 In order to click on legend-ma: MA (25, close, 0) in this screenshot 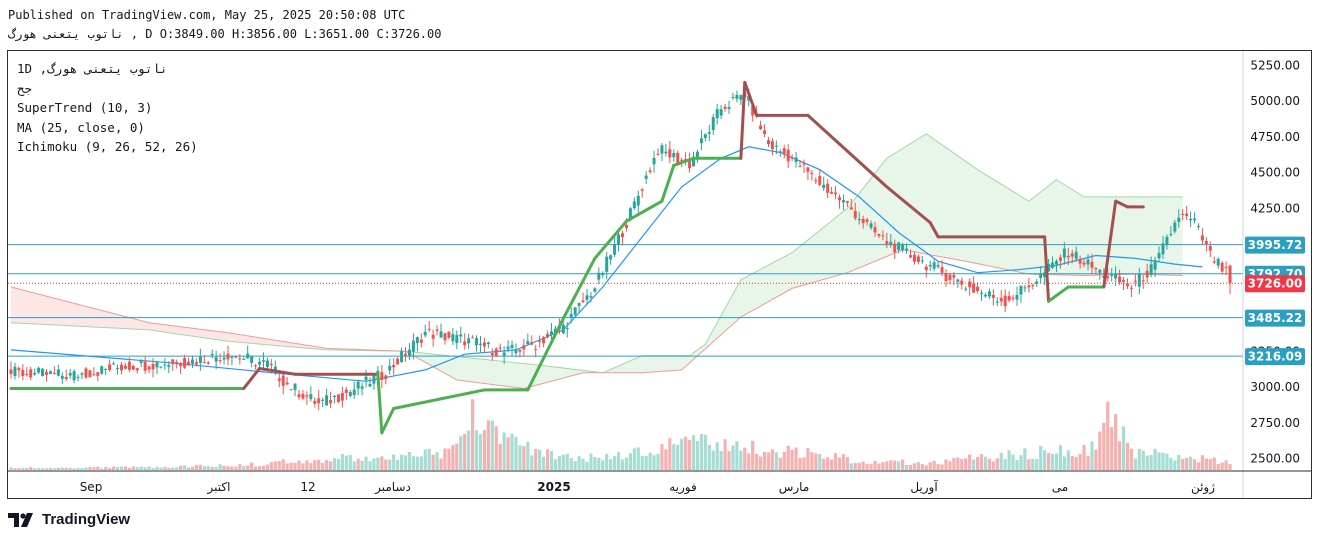, I will do `click(81, 127)`.